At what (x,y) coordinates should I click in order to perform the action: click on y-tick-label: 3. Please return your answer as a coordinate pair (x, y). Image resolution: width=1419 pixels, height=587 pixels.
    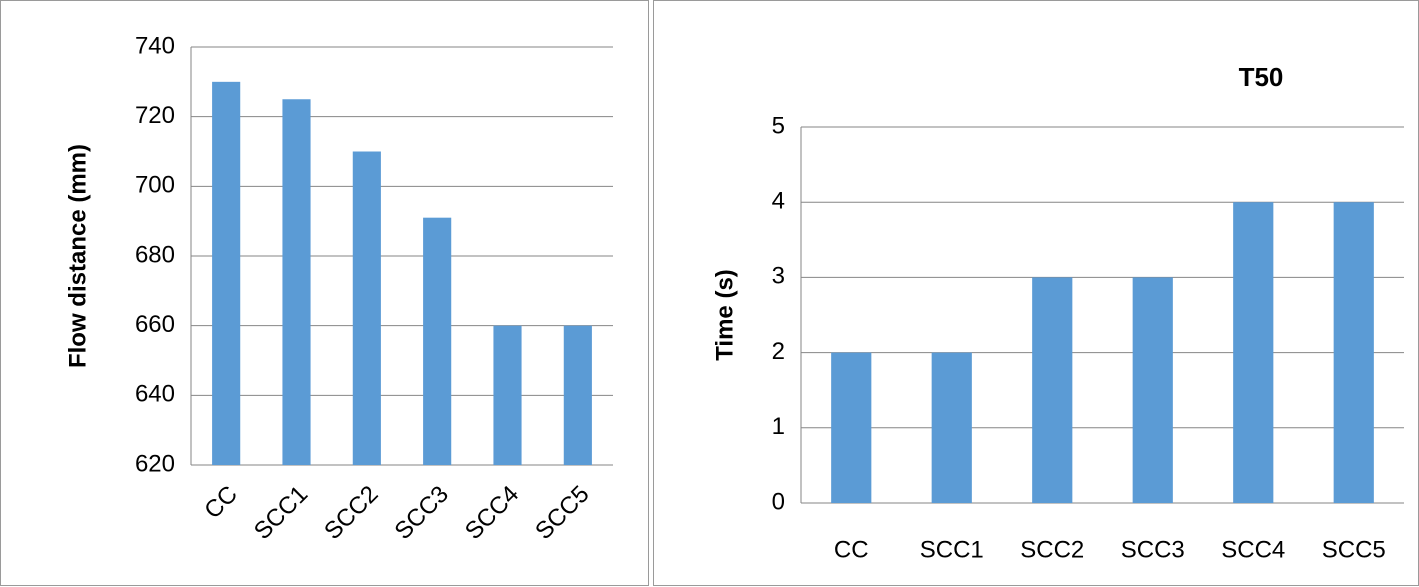
    Looking at the image, I should click on (778, 276).